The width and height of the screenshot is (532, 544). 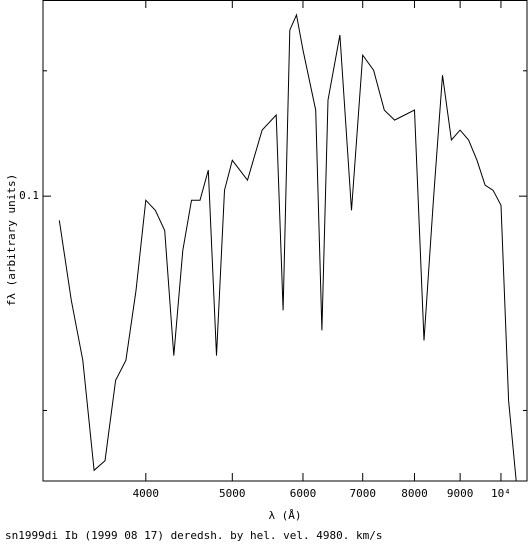 What do you see at coordinates (146, 493) in the screenshot?
I see `x-tick-label: 4000` at bounding box center [146, 493].